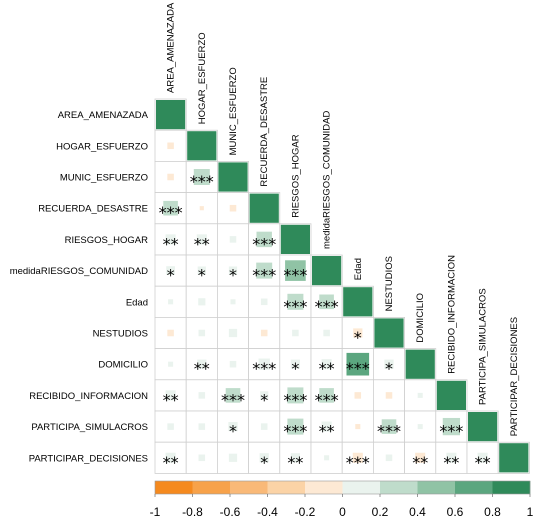 The width and height of the screenshot is (549, 531). What do you see at coordinates (514, 376) in the screenshot?
I see `column-label: PARTICIPAR_DECISIONES` at bounding box center [514, 376].